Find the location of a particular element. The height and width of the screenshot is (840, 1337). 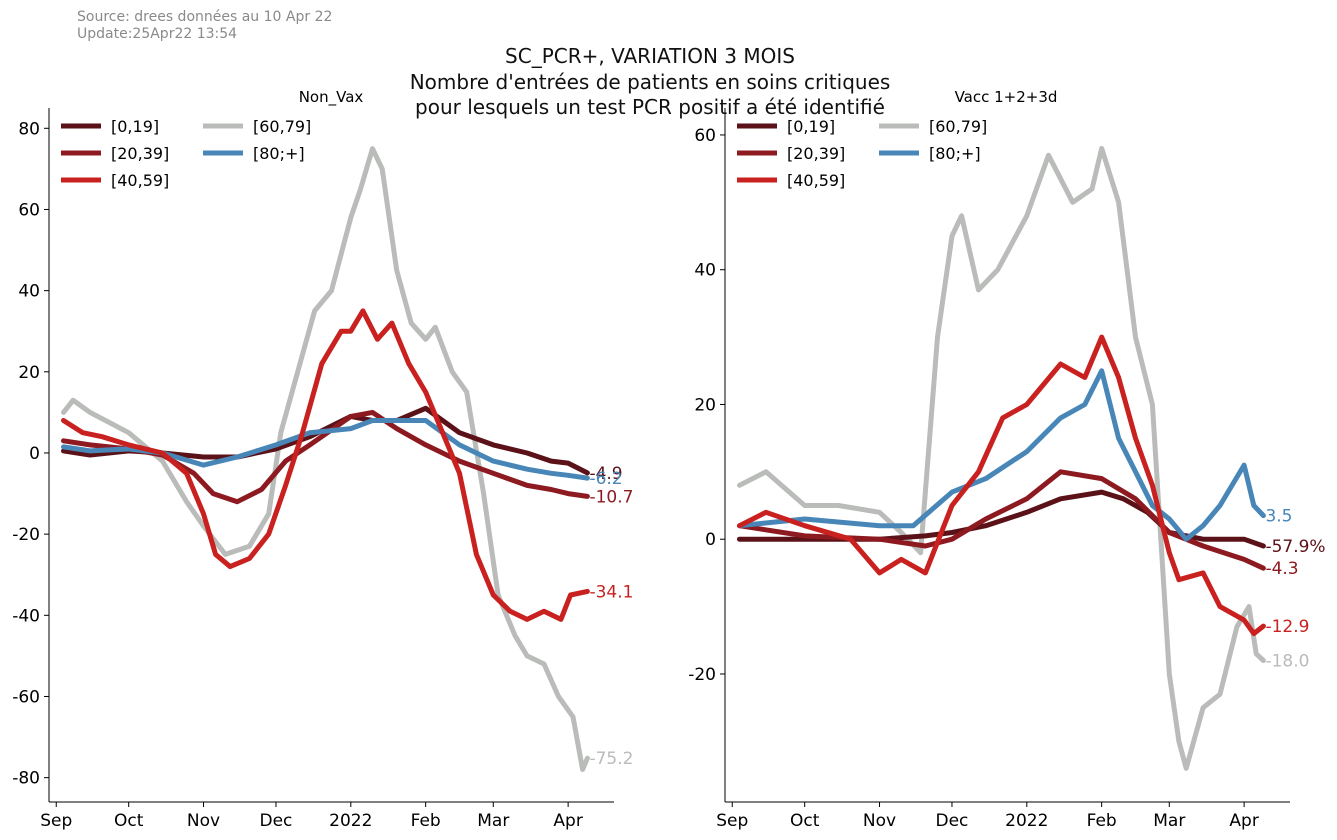

nonvax-x-tick-label: Sep is located at coordinates (56, 821).